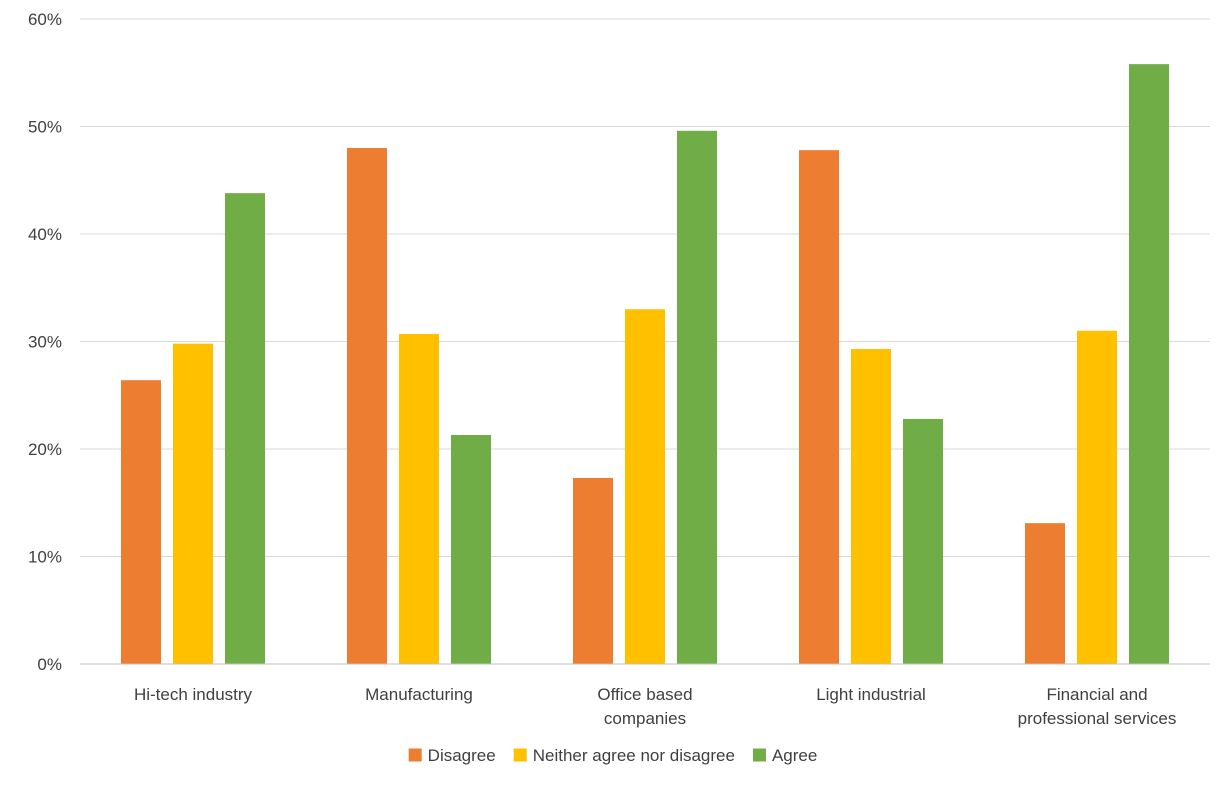 This screenshot has height=793, width=1226. Describe the element at coordinates (794, 755) in the screenshot. I see `legend-label: Agree` at that location.